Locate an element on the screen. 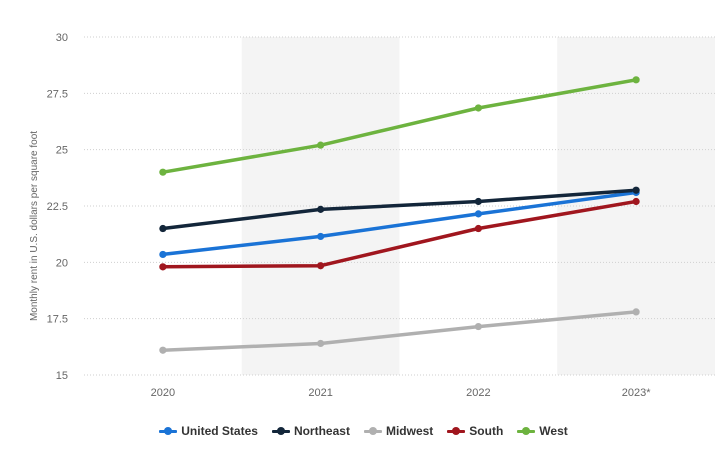 The width and height of the screenshot is (727, 469). y-tick-label: 20 is located at coordinates (62, 263).